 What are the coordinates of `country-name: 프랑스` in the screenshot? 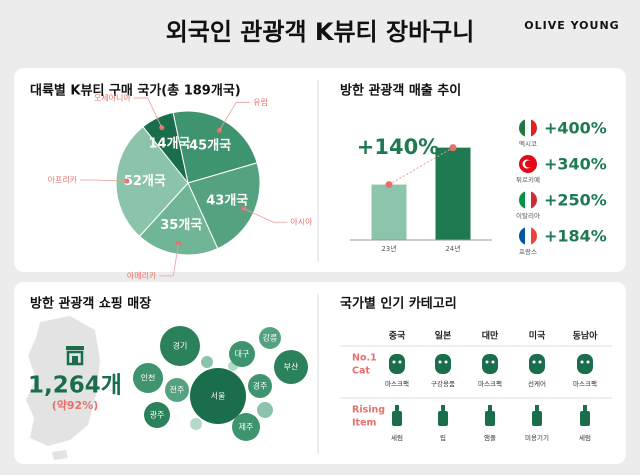 It's located at (528, 252).